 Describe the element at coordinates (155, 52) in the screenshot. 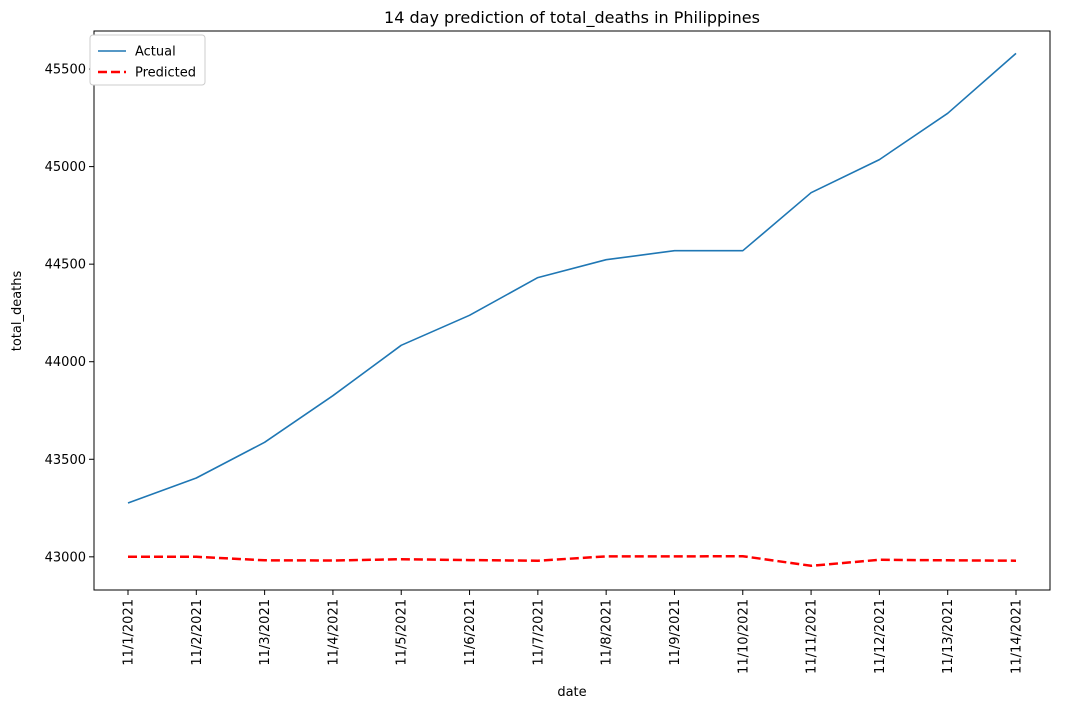

I see `legend-label-actual: Actual` at that location.